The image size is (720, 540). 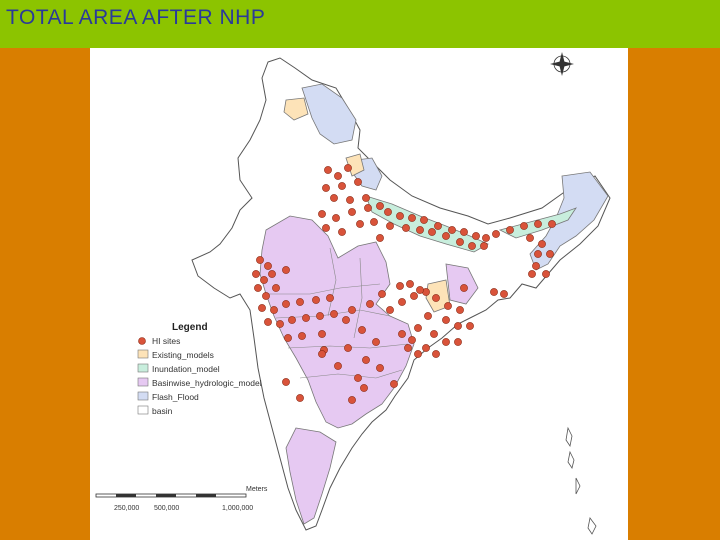 I want to click on legend-item-inundation-model: Inundation_model, so click(x=178, y=368).